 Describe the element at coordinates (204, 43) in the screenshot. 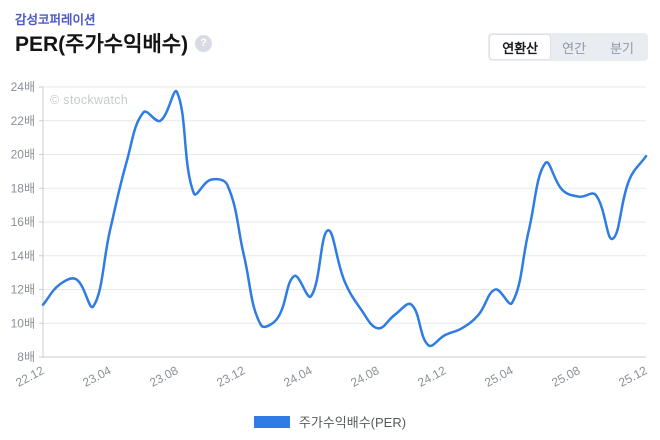

I see `help-icon: ?` at that location.